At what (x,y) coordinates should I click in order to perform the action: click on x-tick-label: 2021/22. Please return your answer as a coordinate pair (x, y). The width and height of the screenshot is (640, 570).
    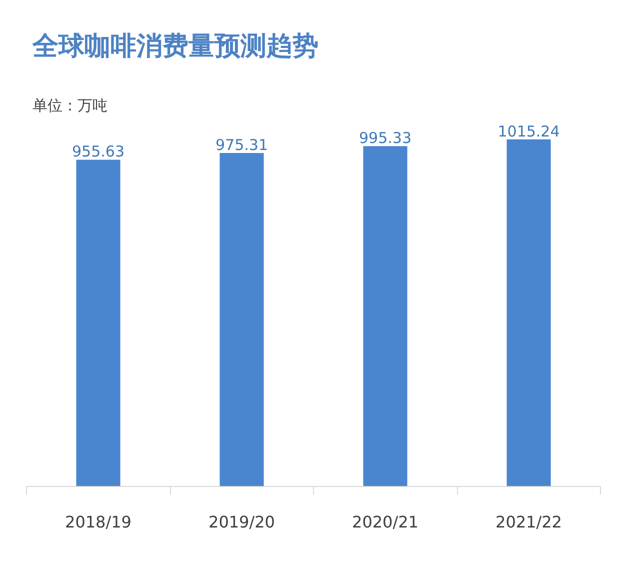
    Looking at the image, I should click on (529, 522).